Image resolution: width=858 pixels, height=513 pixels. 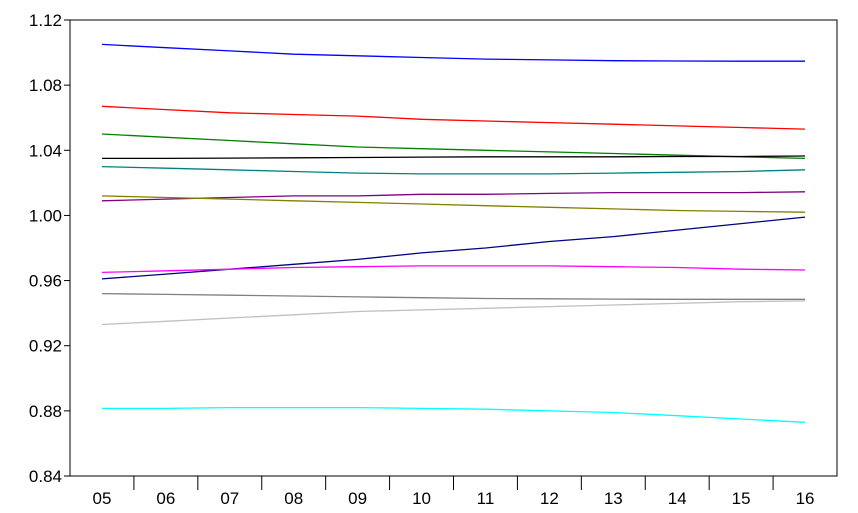 What do you see at coordinates (45, 411) in the screenshot?
I see `y-tick-label: 0.88` at bounding box center [45, 411].